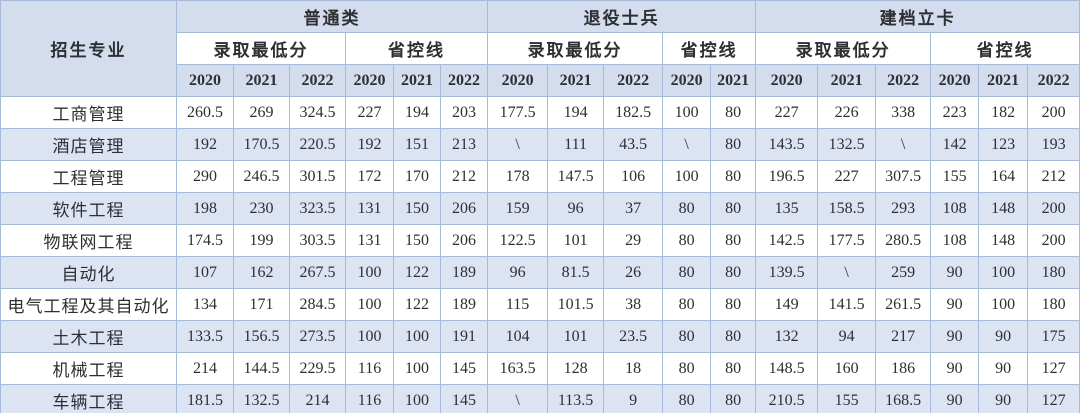  What do you see at coordinates (261, 272) in the screenshot?
I see `score-cell: 162` at bounding box center [261, 272].